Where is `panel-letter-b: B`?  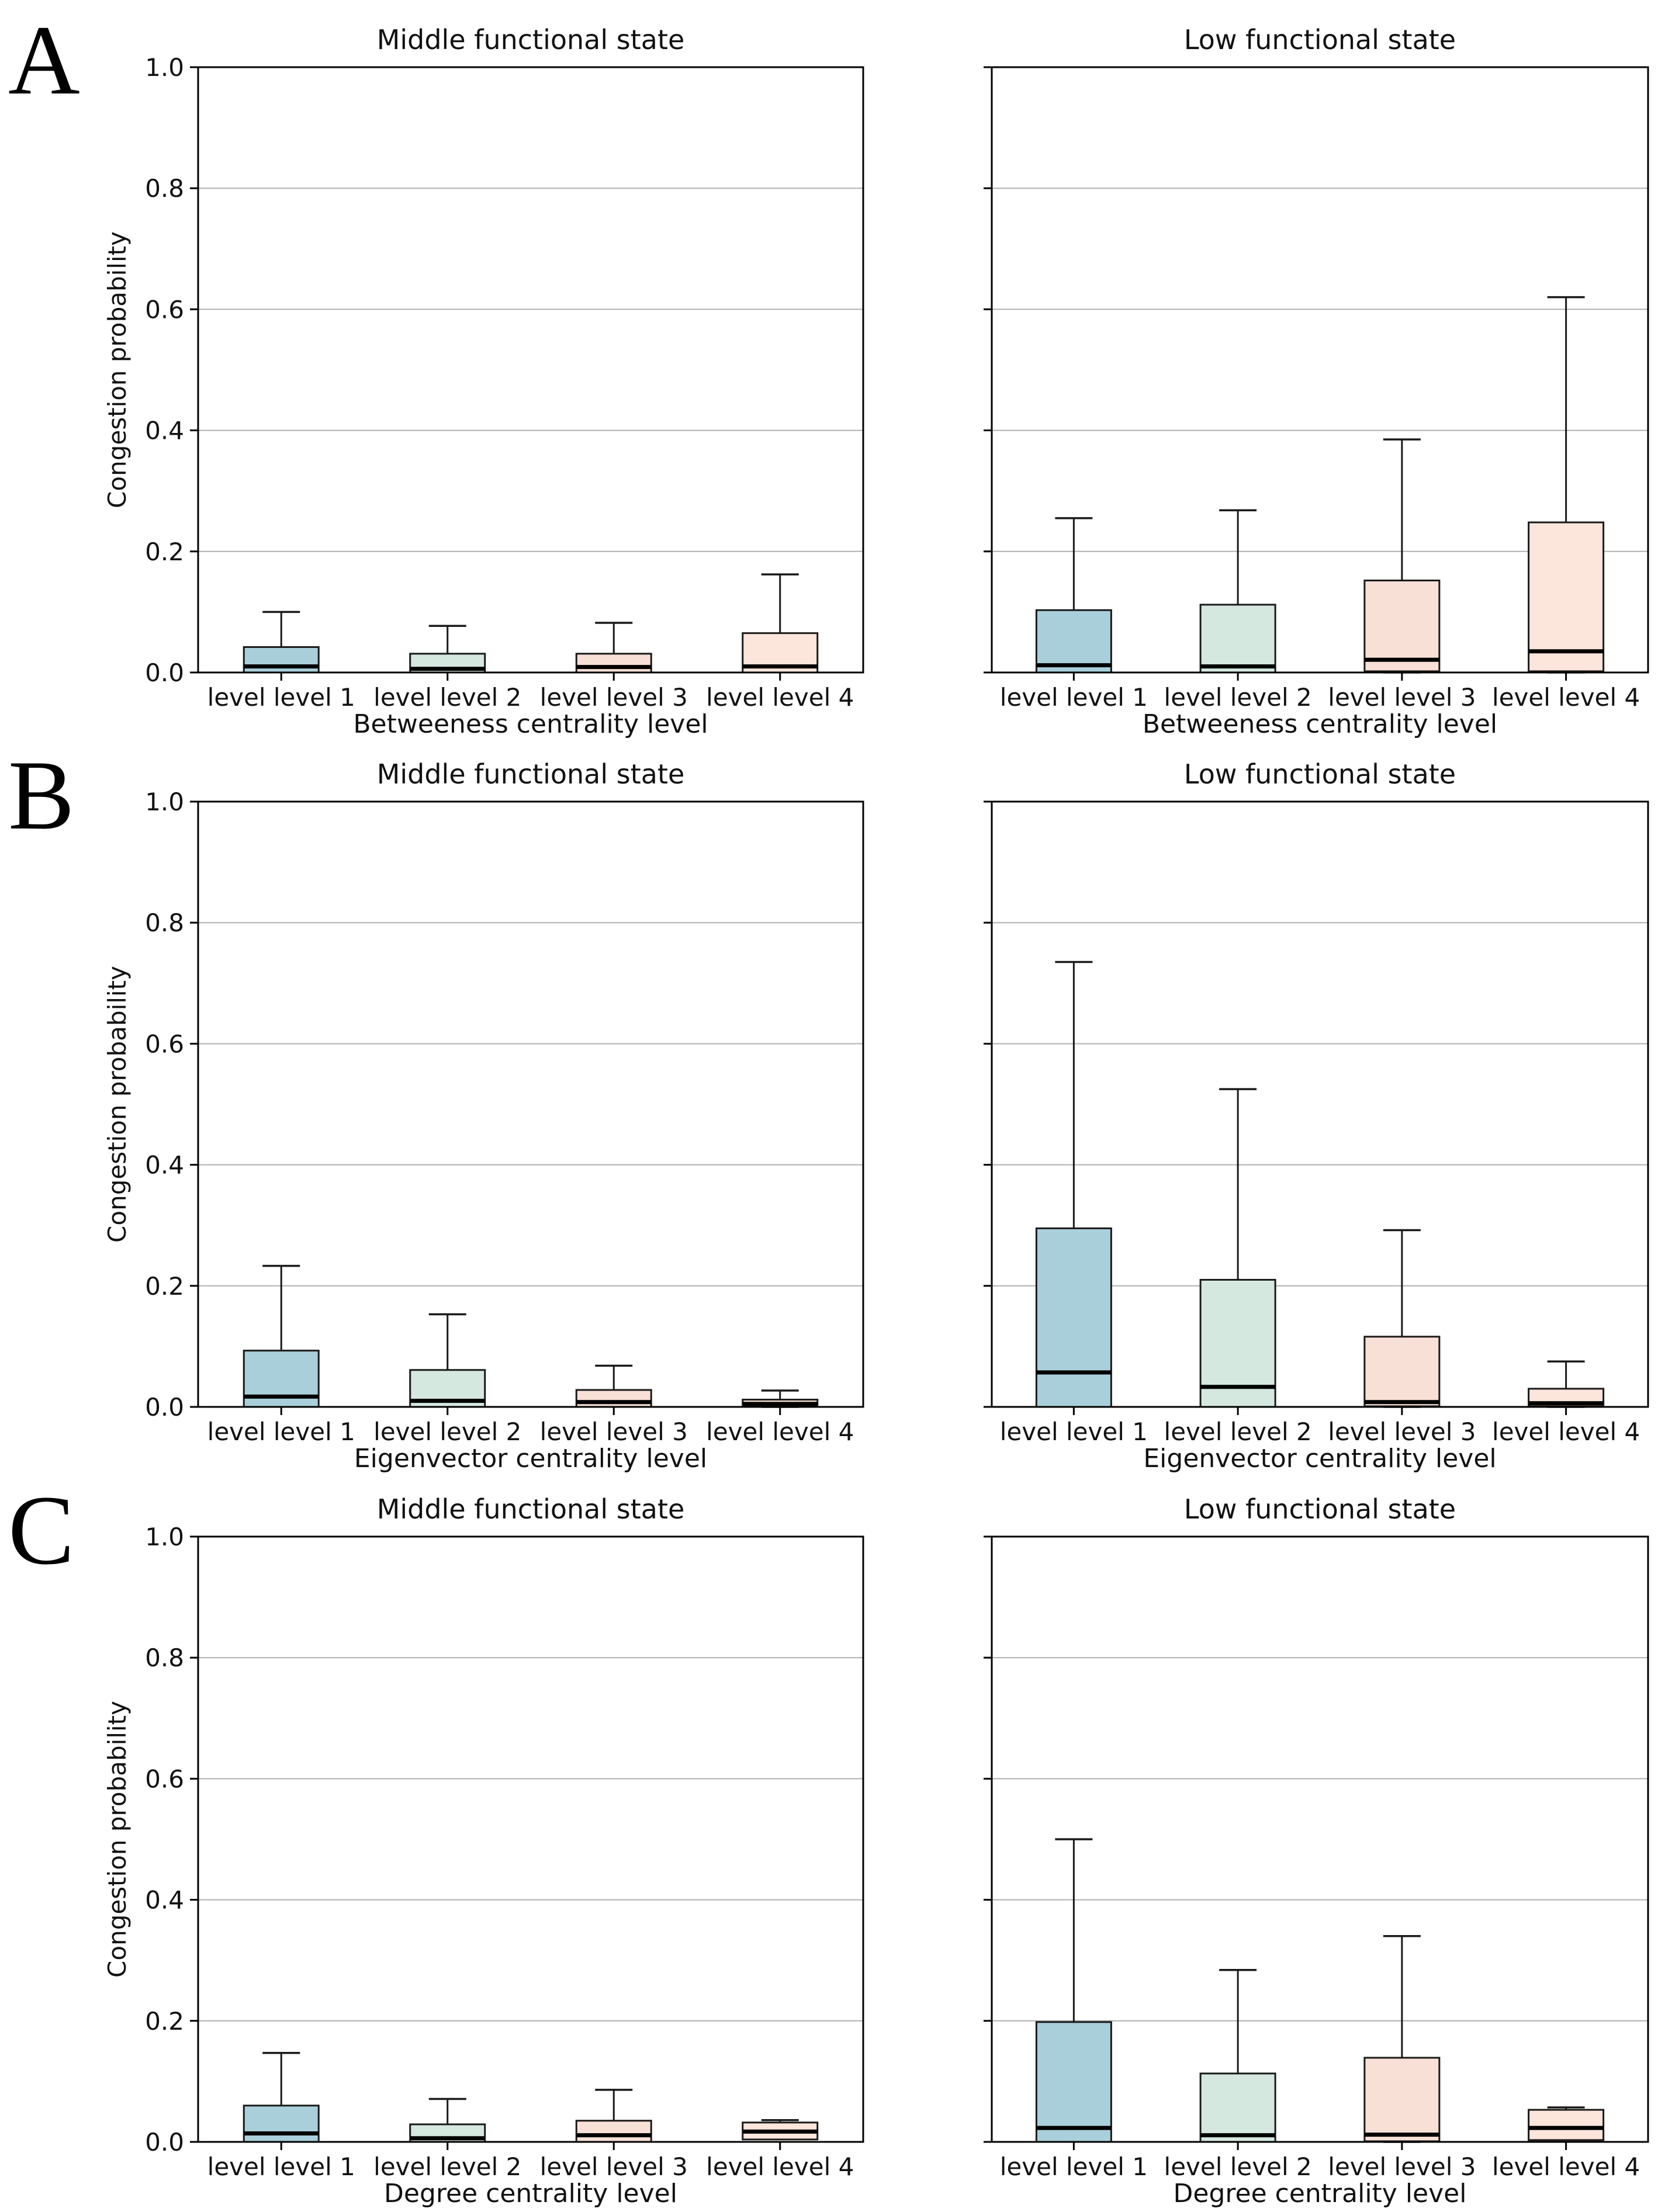 panel-letter-b: B is located at coordinates (41, 795).